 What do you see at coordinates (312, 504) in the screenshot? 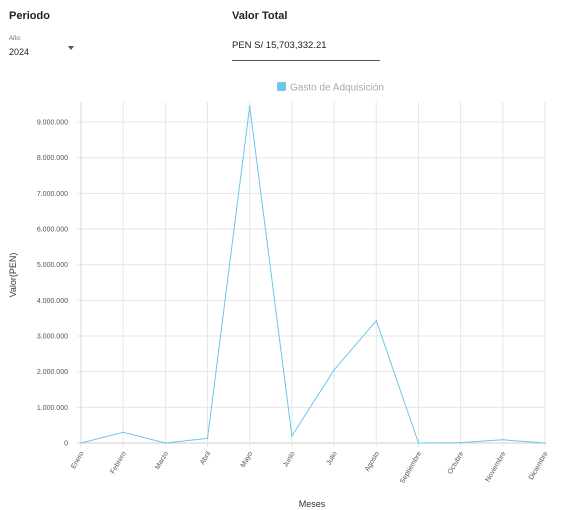
I see `x-axis-title: Meses` at bounding box center [312, 504].